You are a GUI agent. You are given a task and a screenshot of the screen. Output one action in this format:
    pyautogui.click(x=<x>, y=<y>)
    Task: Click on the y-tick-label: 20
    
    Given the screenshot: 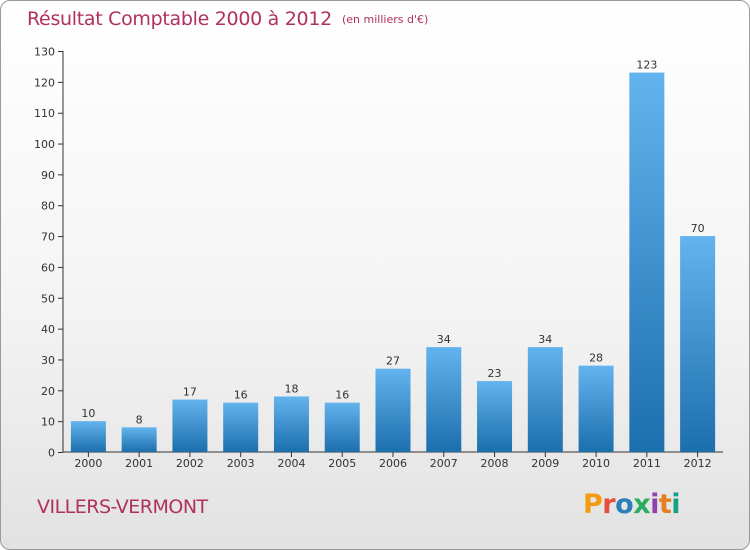 What is the action you would take?
    pyautogui.click(x=48, y=391)
    